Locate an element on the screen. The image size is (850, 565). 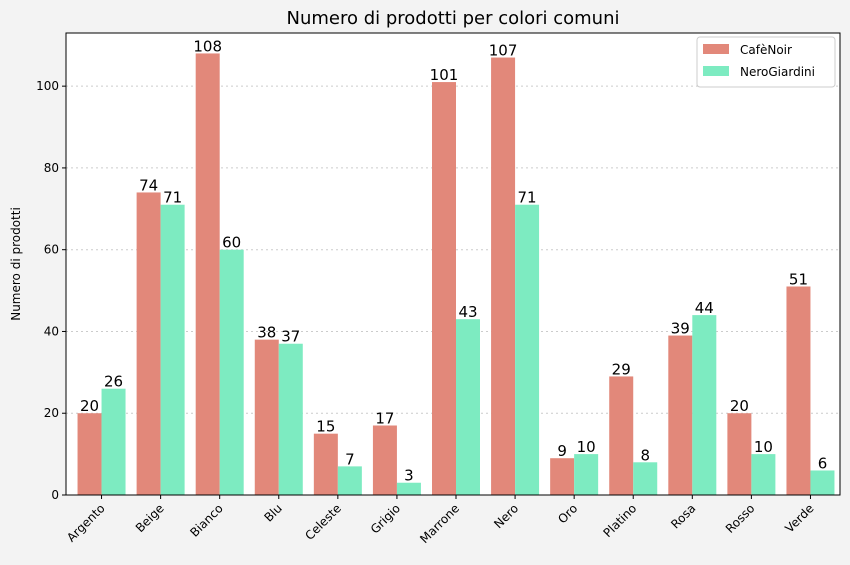
legend-label-nerogiardini: NeroGiardini is located at coordinates (777, 72).